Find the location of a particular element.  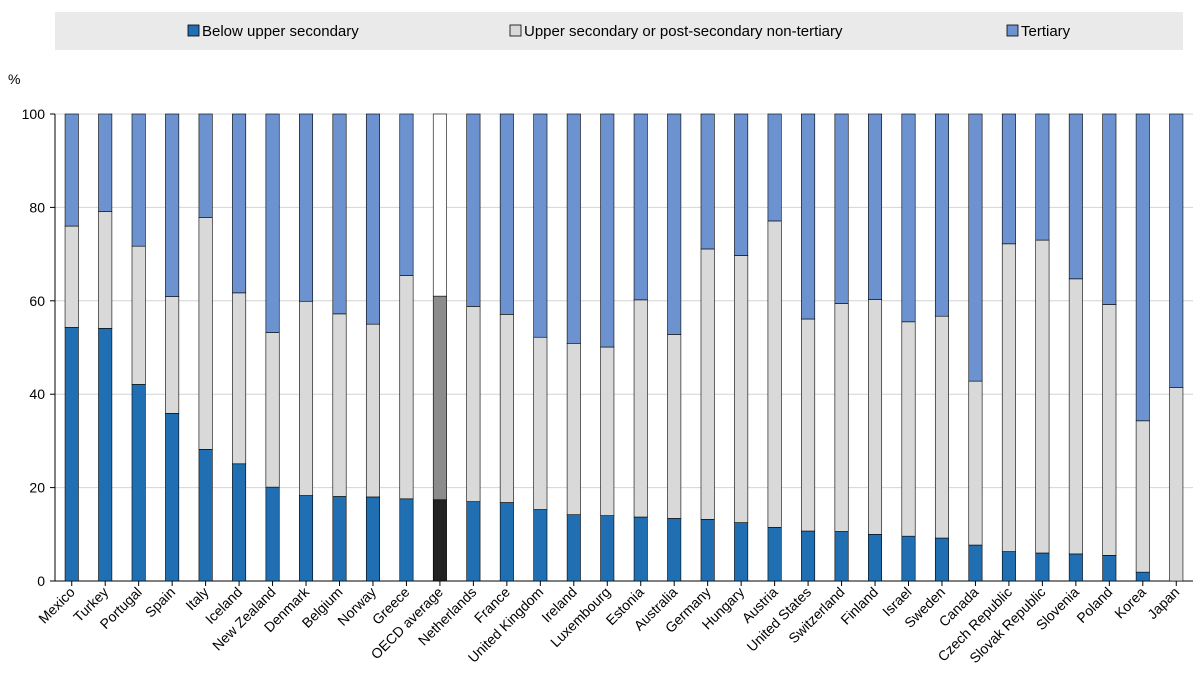

bar-poland-below-upper-secondary is located at coordinates (1109, 568).